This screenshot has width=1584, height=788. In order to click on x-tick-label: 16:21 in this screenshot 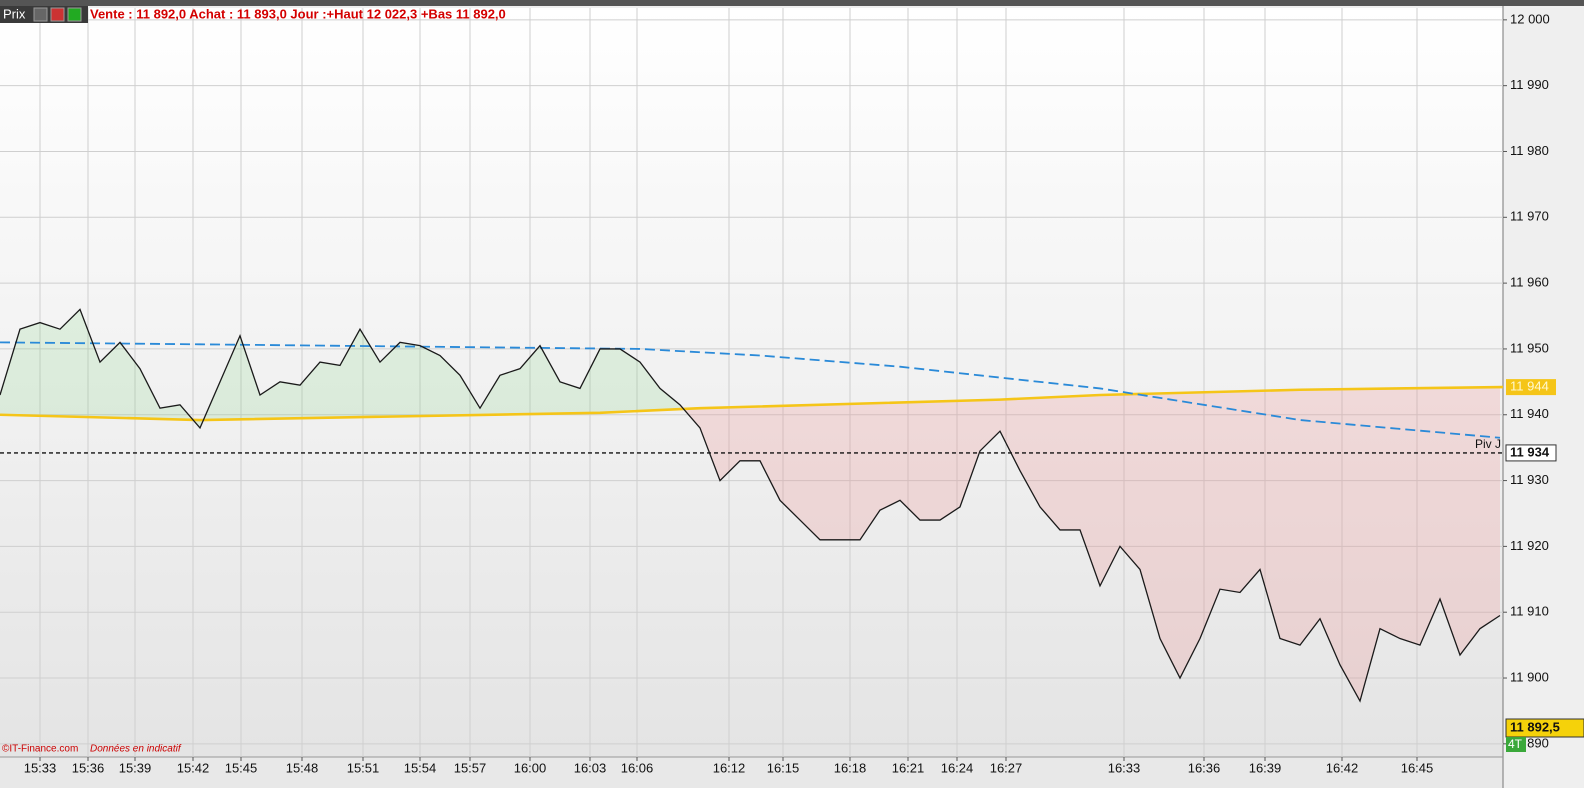, I will do `click(908, 767)`.